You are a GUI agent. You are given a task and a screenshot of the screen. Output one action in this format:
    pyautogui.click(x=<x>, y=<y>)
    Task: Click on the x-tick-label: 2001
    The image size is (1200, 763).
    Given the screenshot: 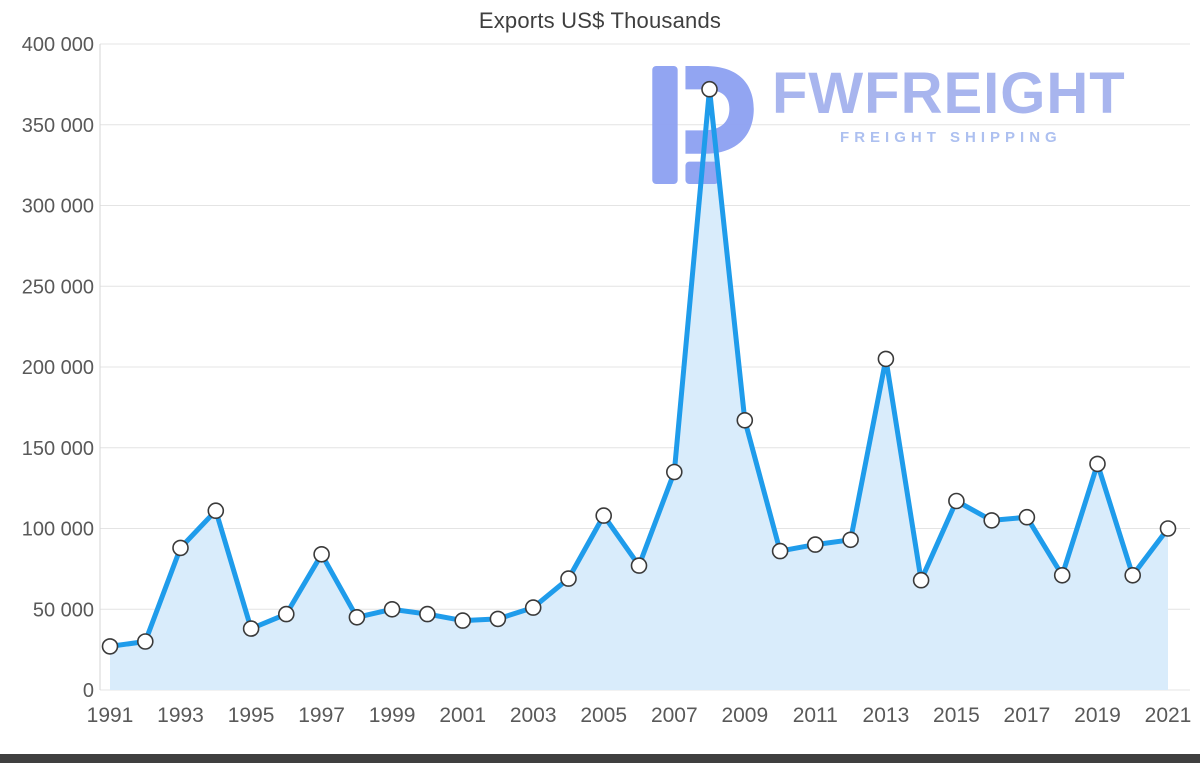 What is the action you would take?
    pyautogui.click(x=462, y=715)
    